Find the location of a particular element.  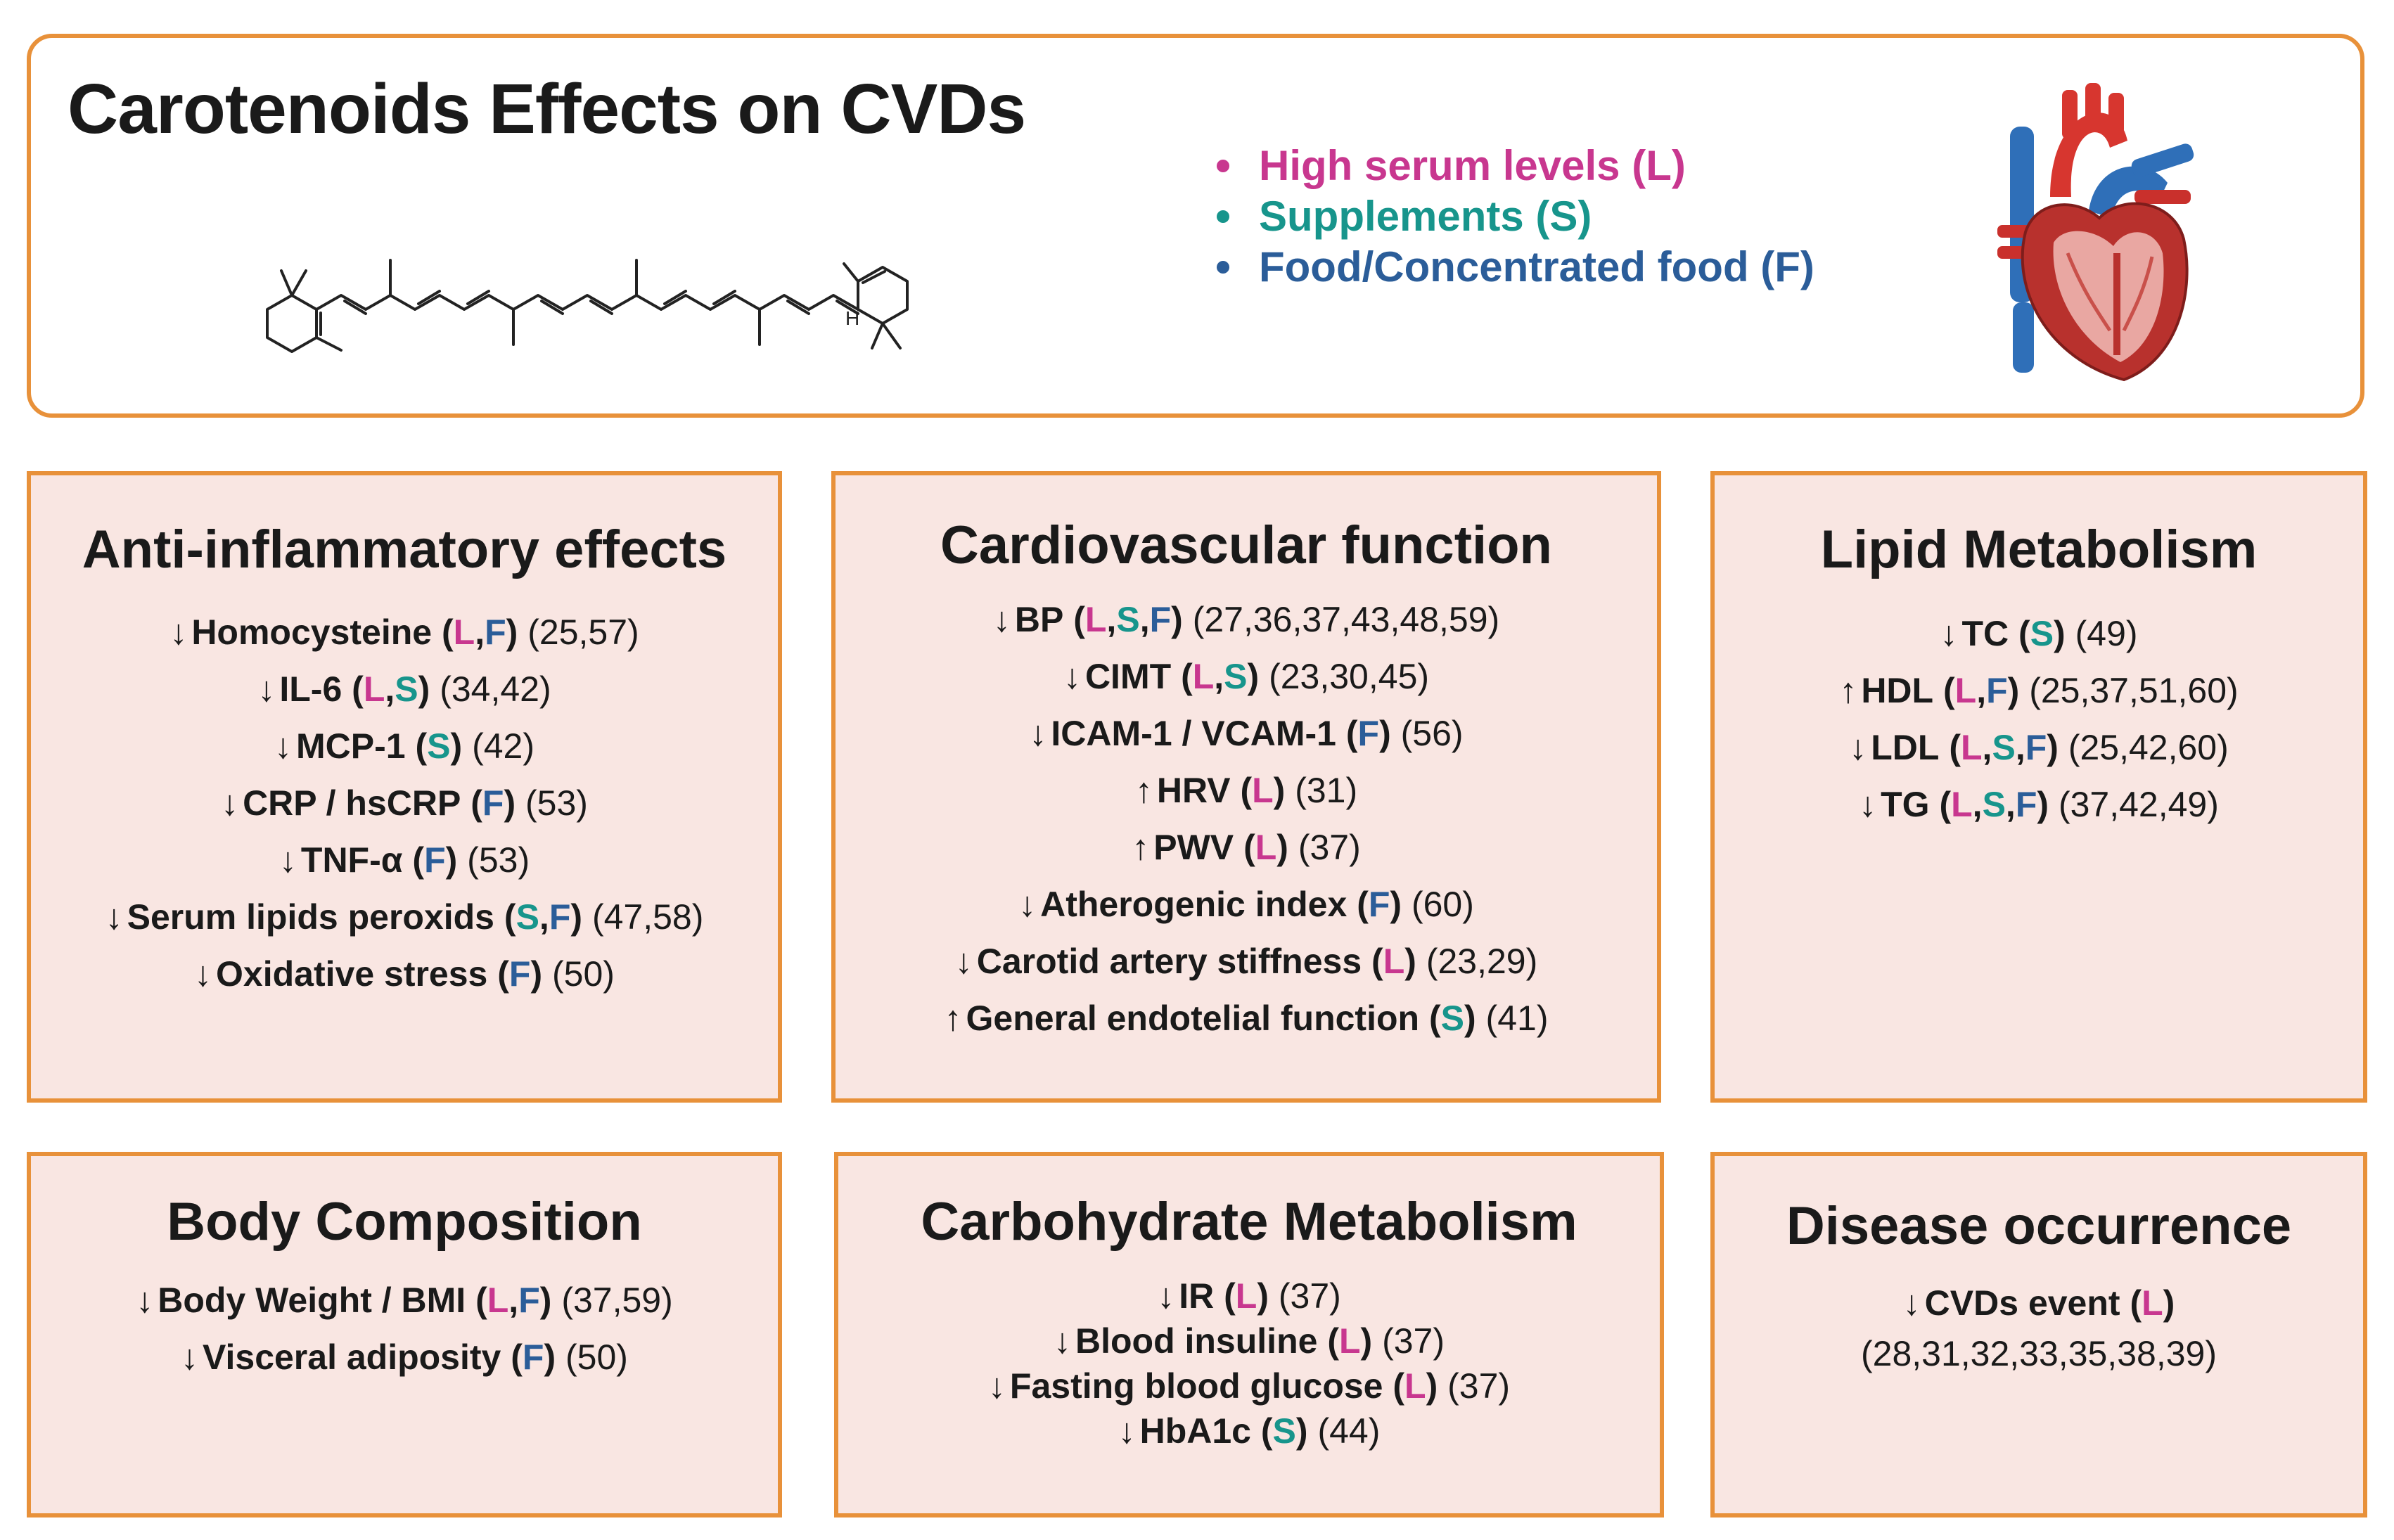

effect-item: ↓ Serum lipids peroxids (S,F) (47,58) is located at coordinates (404, 917).